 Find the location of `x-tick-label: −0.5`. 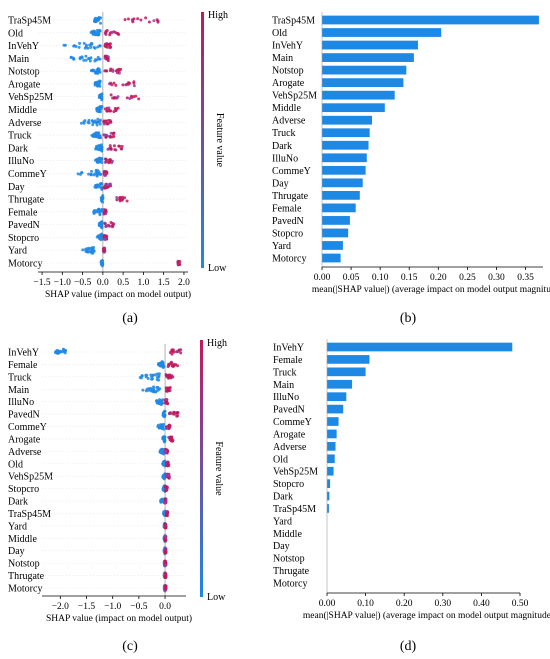

x-tick-label: −0.5 is located at coordinates (82, 283).